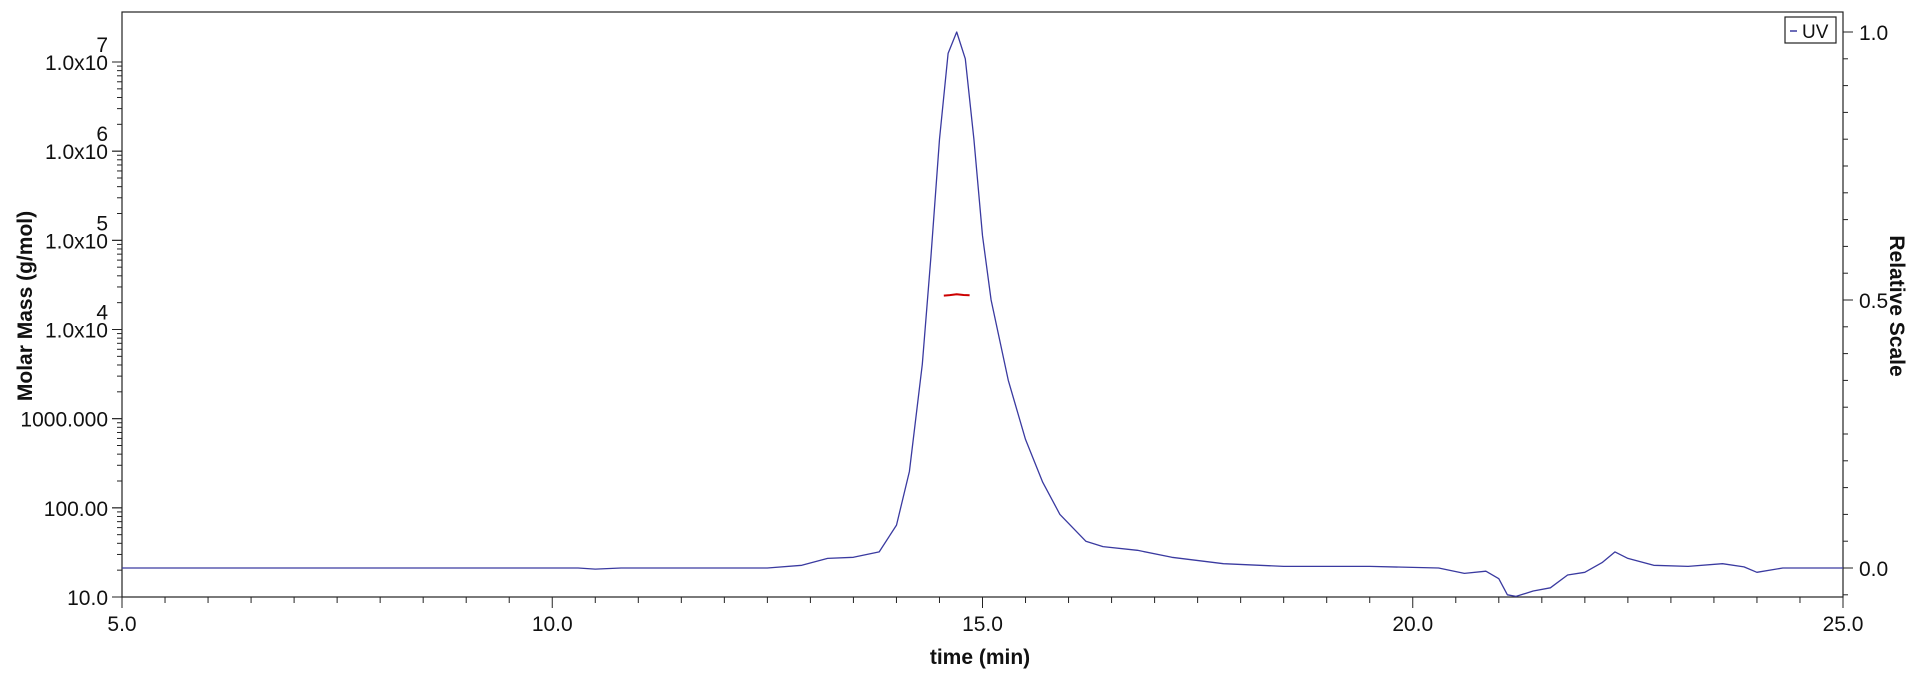 This screenshot has width=1920, height=677. I want to click on y-left-tick-label: 1000.000, so click(64, 420).